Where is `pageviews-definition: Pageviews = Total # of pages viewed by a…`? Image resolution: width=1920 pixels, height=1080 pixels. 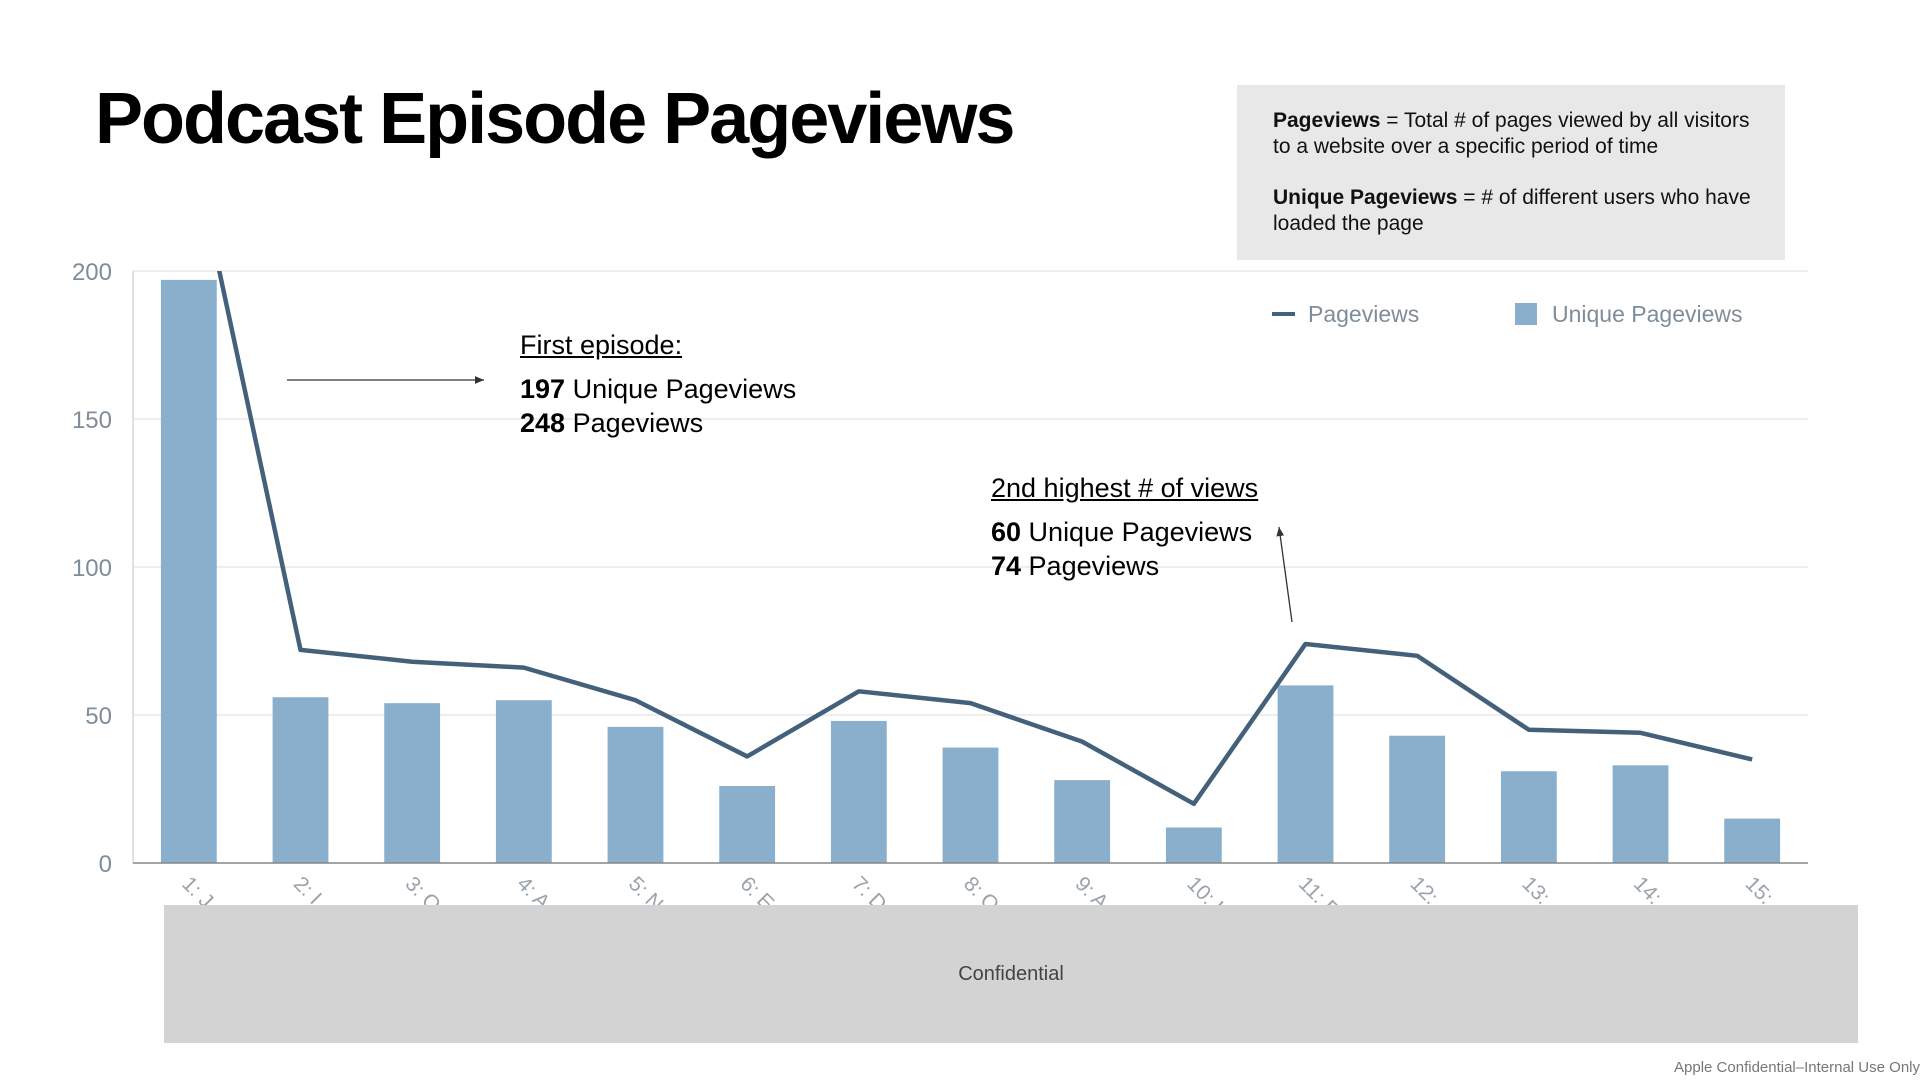
pageviews-definition: Pageviews = Total # of pages viewed by a… is located at coordinates (1511, 133).